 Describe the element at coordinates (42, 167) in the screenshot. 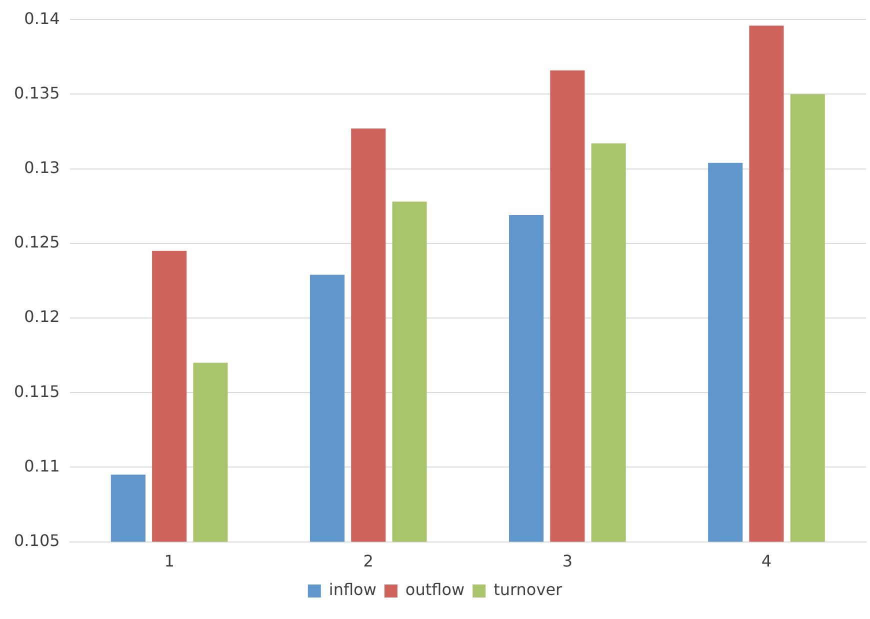

I see `y-tick-label: 0.13` at that location.